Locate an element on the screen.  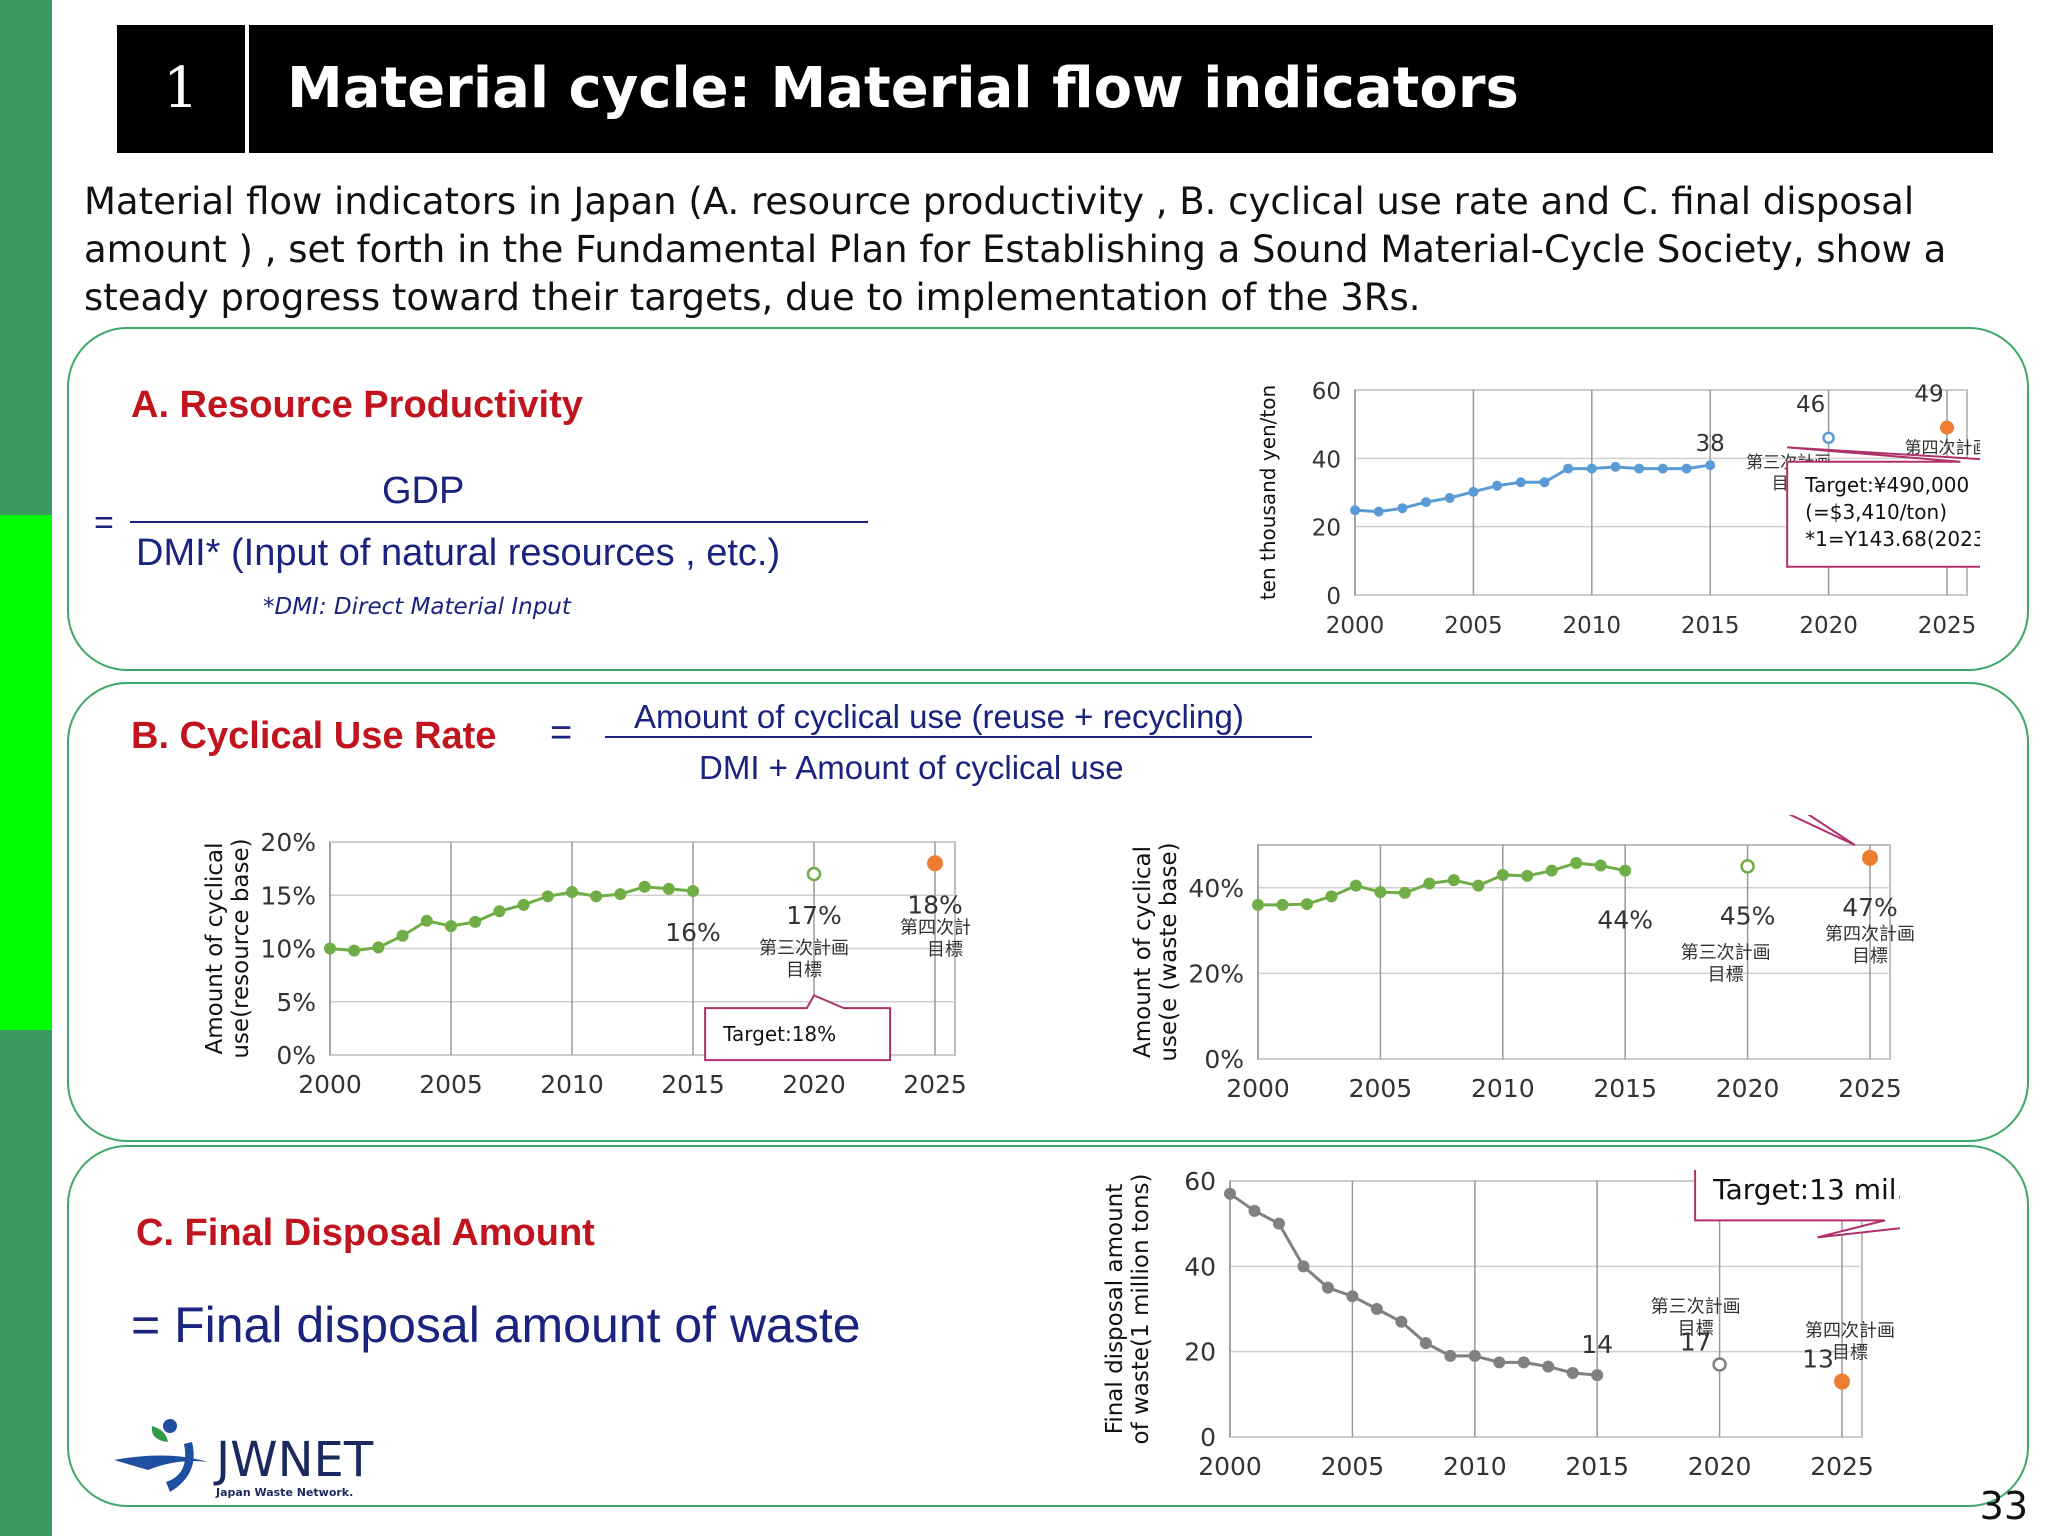
panel-a-fraction-bar is located at coordinates (499, 522).